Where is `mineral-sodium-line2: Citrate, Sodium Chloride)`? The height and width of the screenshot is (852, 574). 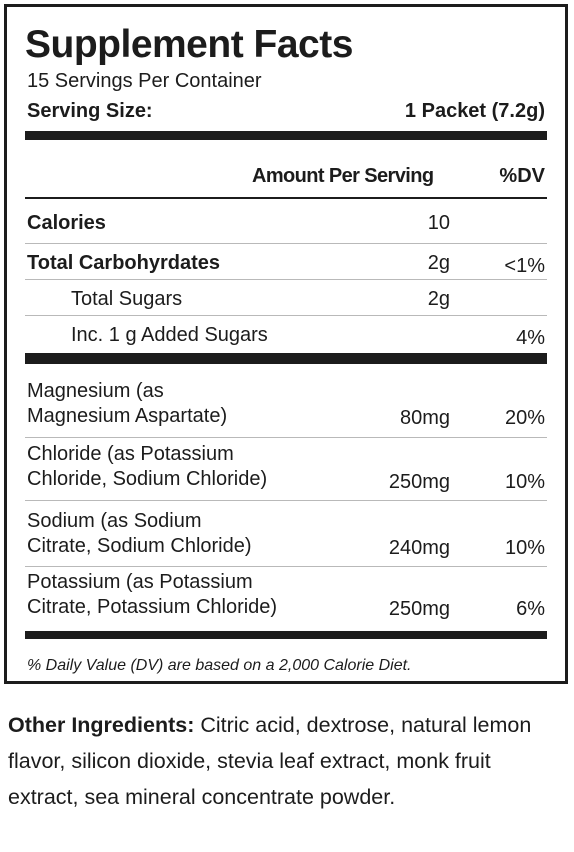 mineral-sodium-line2: Citrate, Sodium Chloride) is located at coordinates (139, 546).